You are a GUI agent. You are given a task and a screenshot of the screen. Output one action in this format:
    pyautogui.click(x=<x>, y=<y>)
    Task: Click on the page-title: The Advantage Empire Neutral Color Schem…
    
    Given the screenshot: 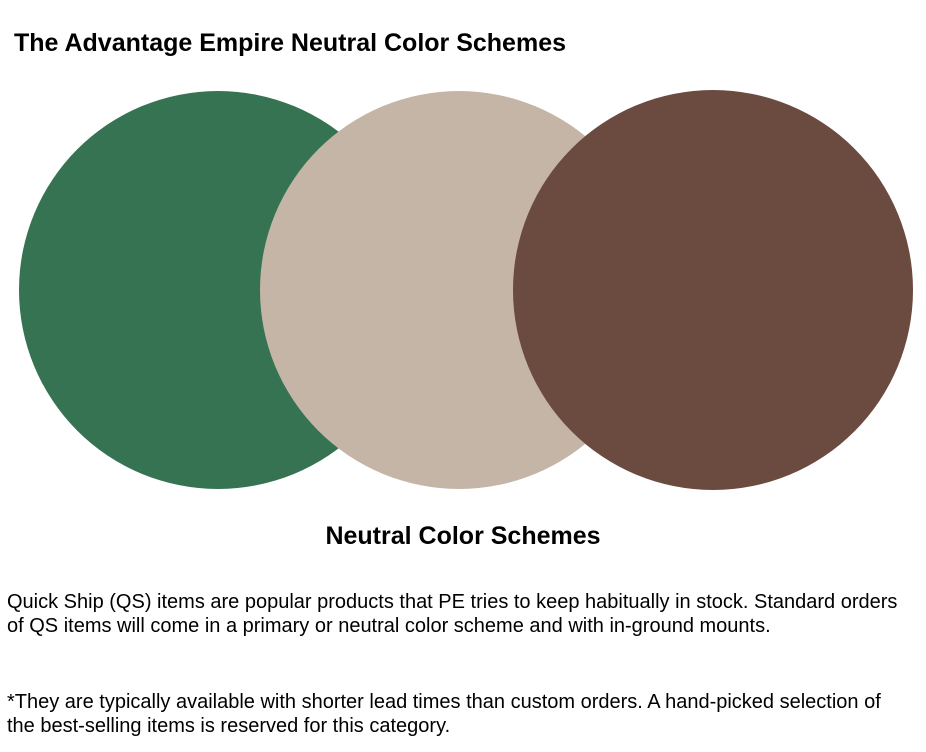 What is the action you would take?
    pyautogui.click(x=290, y=43)
    